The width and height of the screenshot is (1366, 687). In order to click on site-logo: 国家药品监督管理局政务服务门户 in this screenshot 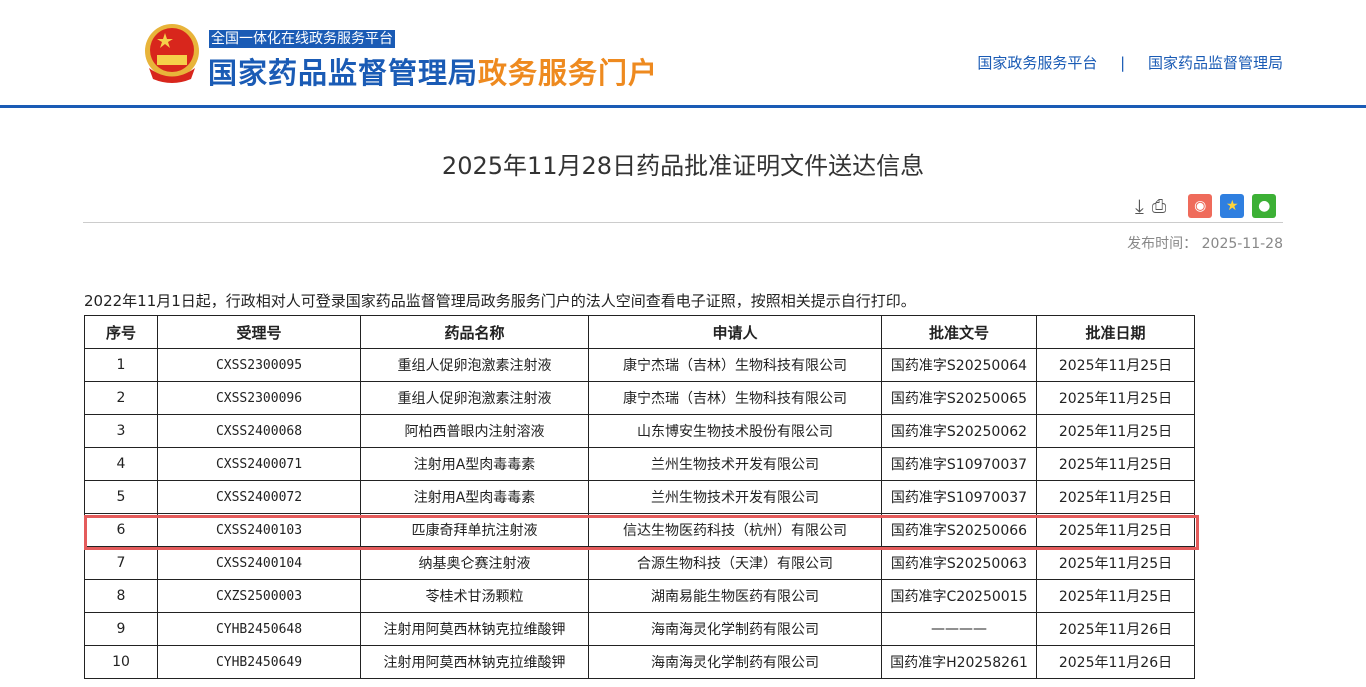, I will do `click(433, 71)`.